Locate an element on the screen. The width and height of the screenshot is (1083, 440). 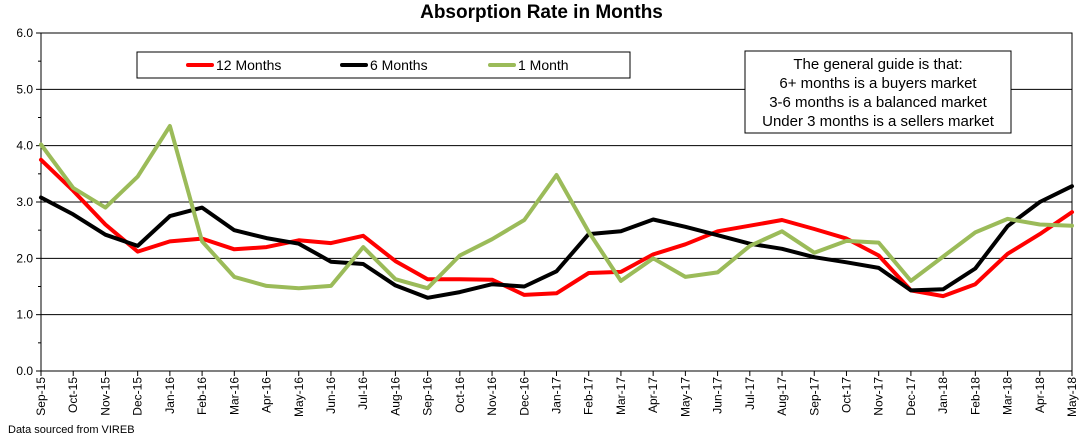
x-tick-label-30: Mar-18 is located at coordinates (1008, 396).